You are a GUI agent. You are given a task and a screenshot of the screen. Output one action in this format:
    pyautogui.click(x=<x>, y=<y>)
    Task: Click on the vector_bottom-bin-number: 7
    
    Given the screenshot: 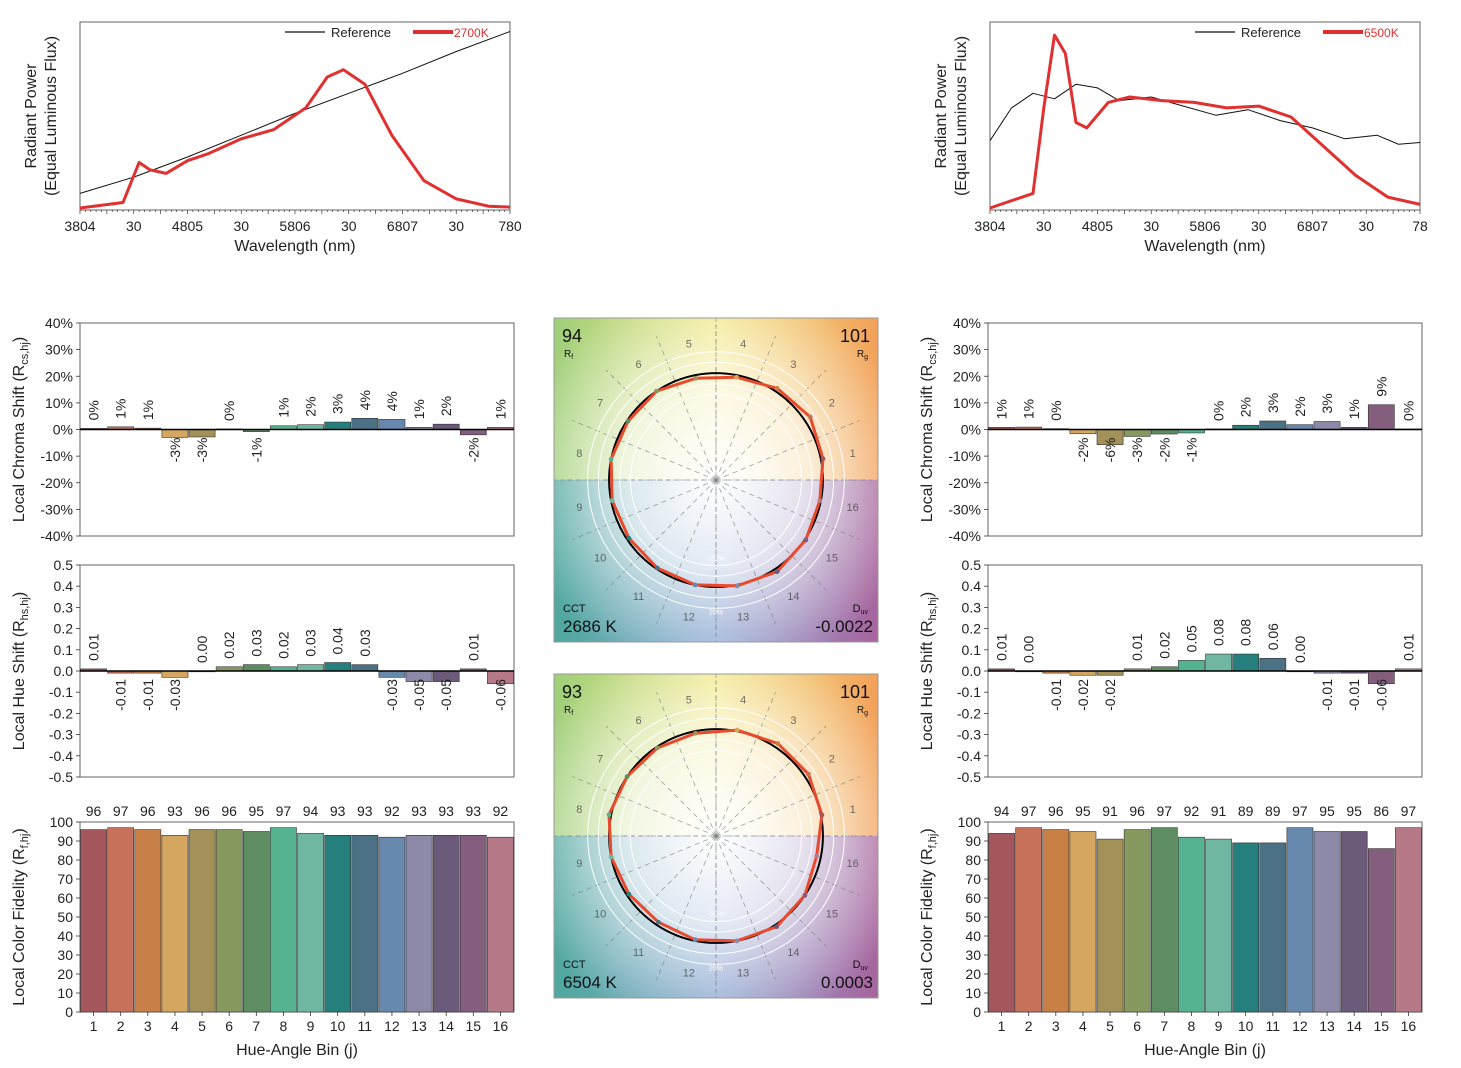 What is the action you would take?
    pyautogui.click(x=600, y=760)
    